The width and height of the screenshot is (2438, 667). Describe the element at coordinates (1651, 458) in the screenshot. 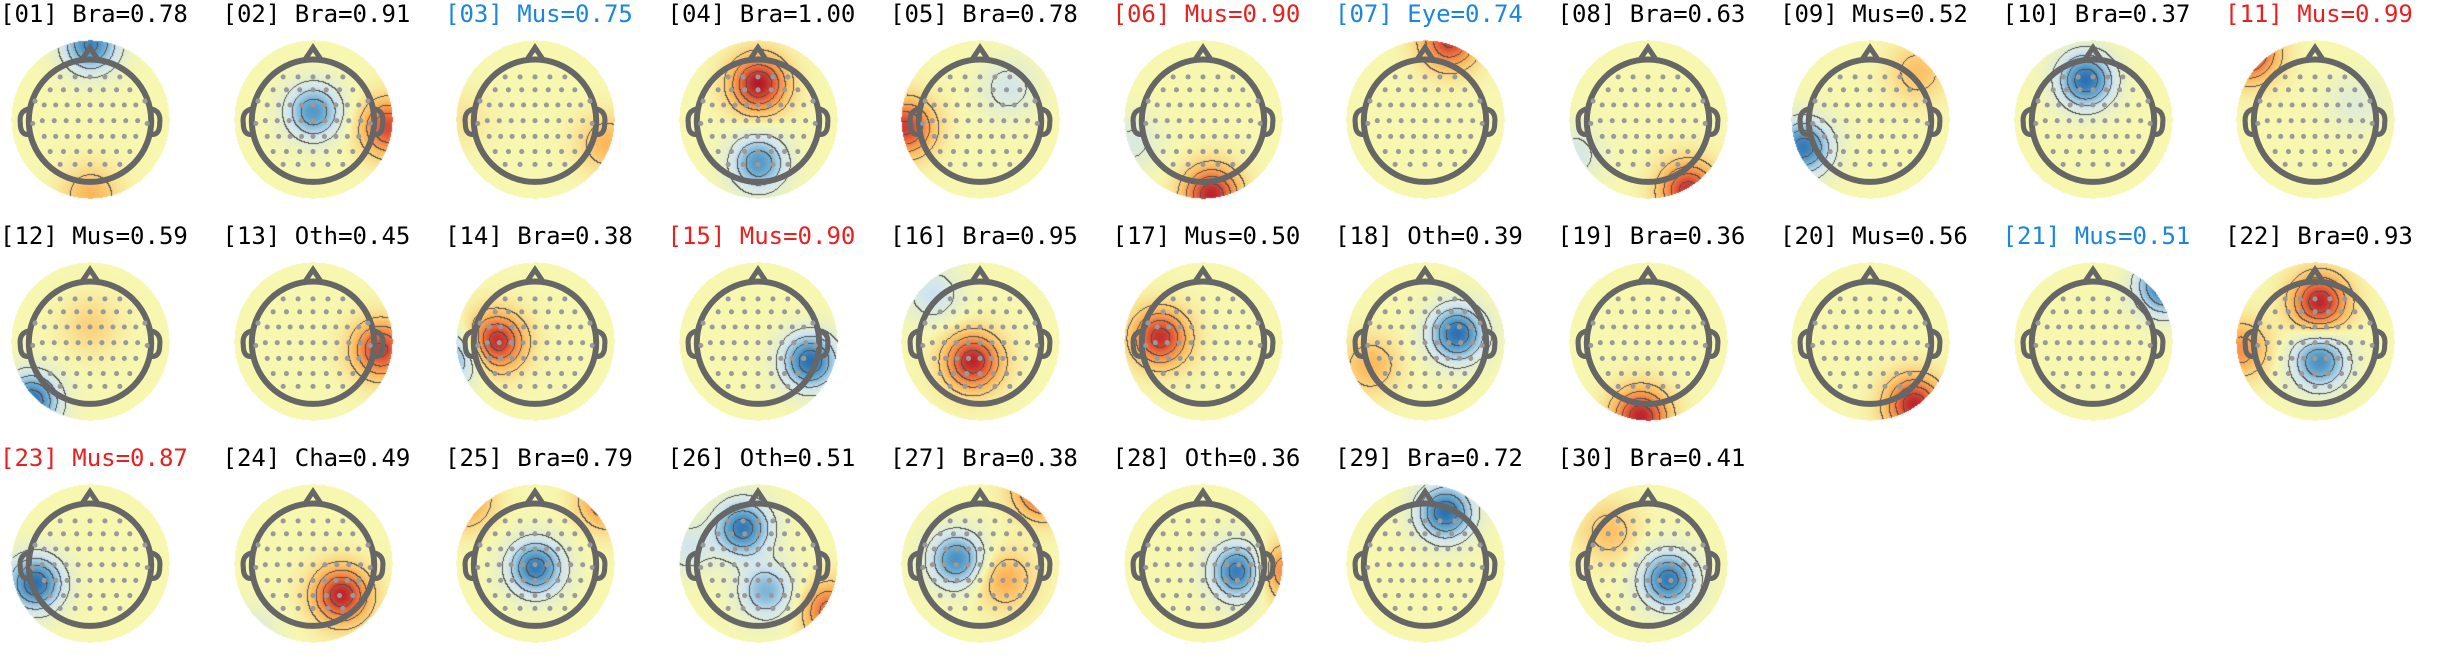

I see `component-label: [30] Bra=0.41` at that location.